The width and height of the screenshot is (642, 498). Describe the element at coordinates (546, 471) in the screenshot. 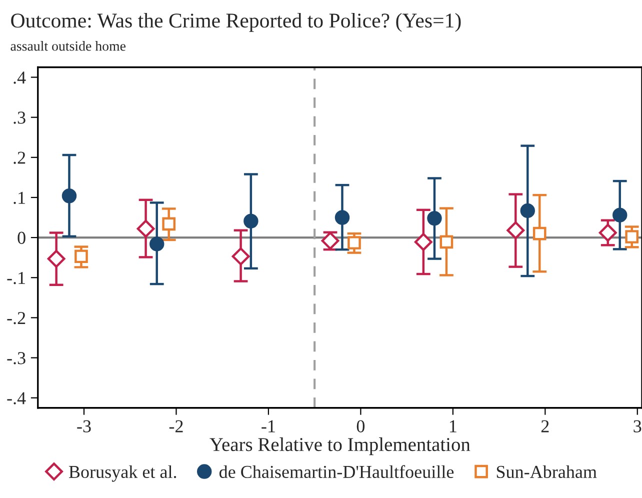

I see `legend-label: Sun-Abraham` at that location.